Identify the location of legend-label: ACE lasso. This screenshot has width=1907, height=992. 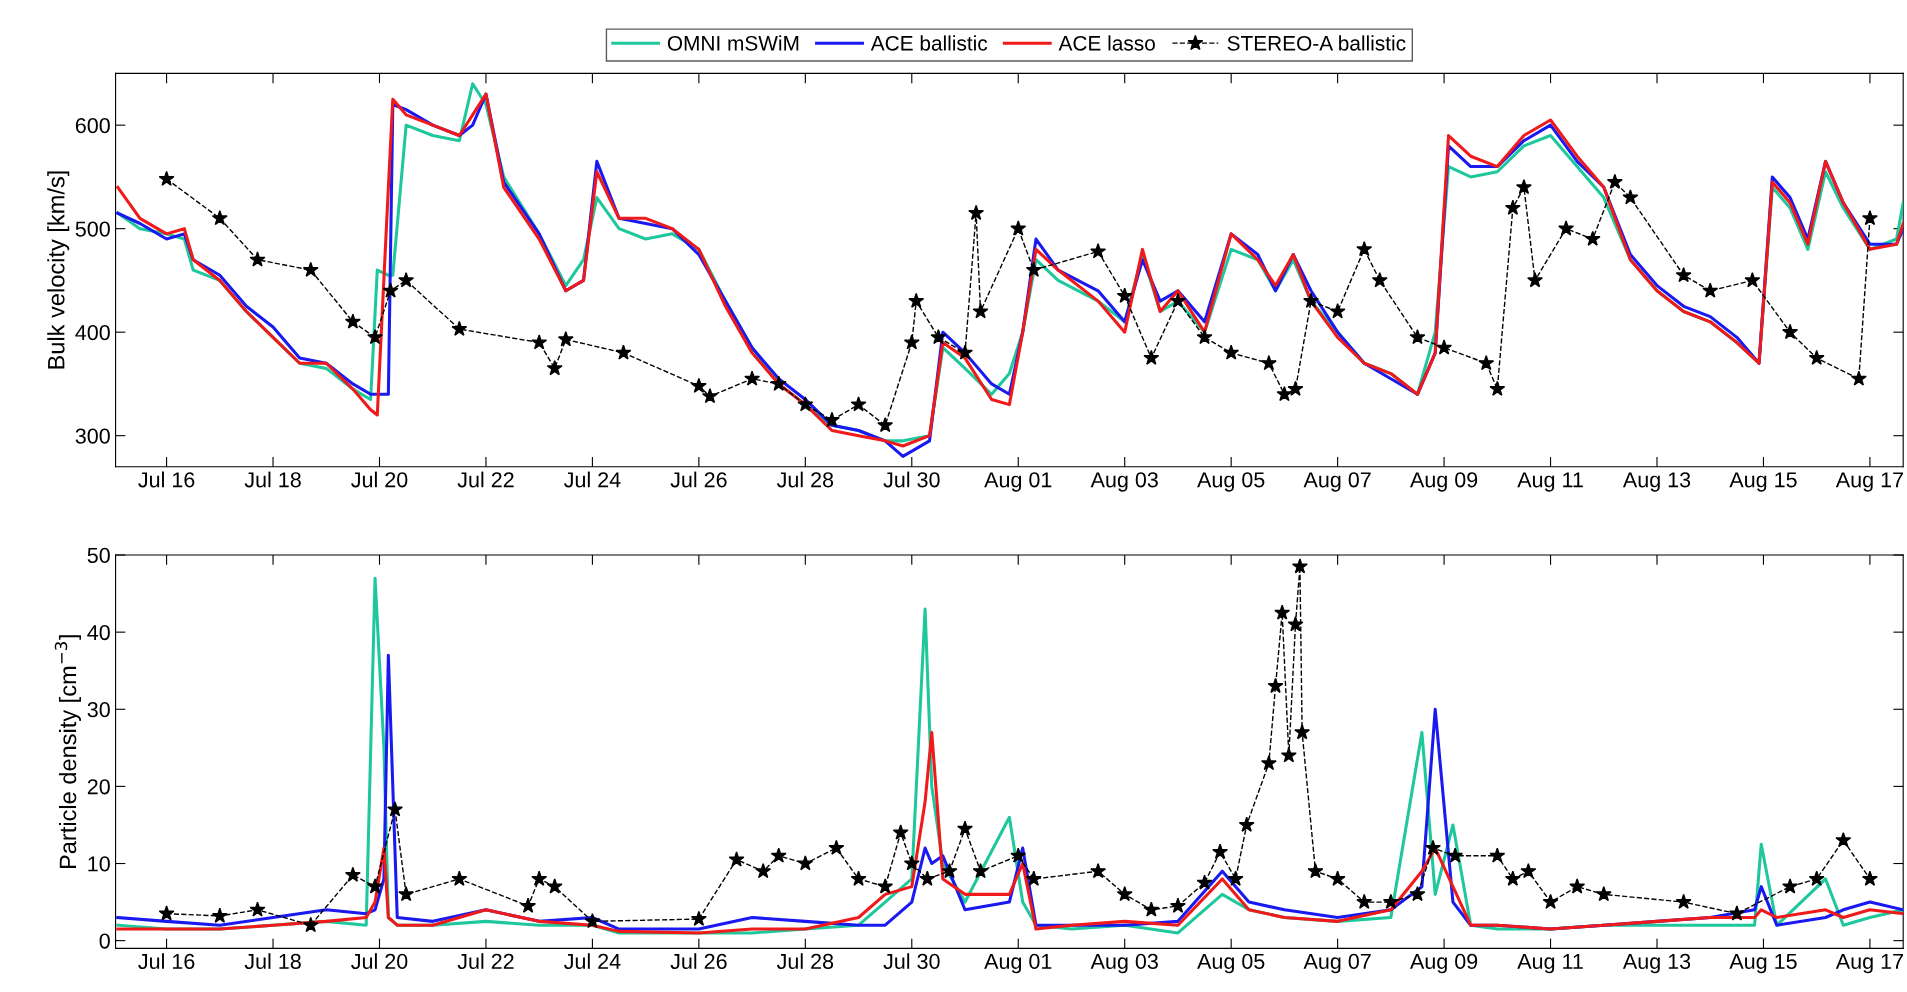
(1106, 43).